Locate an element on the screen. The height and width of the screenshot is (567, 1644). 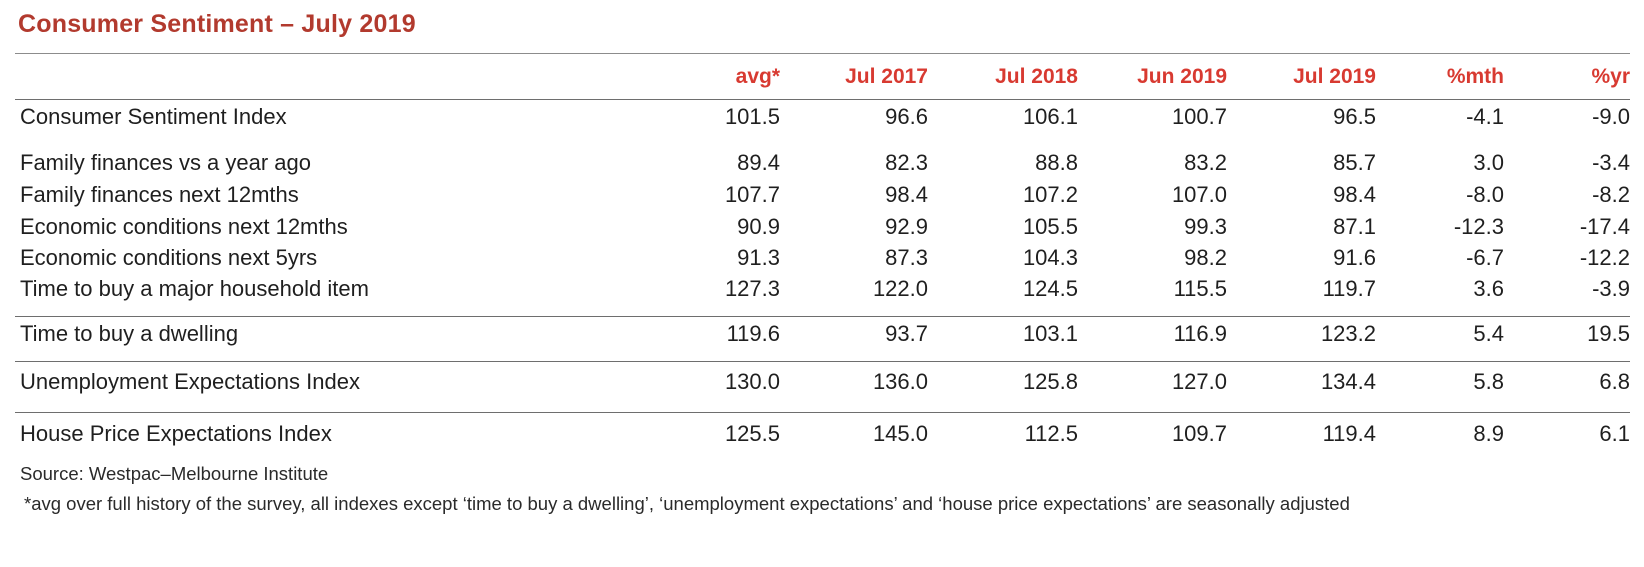
cell-value: 6.1 is located at coordinates (1614, 433).